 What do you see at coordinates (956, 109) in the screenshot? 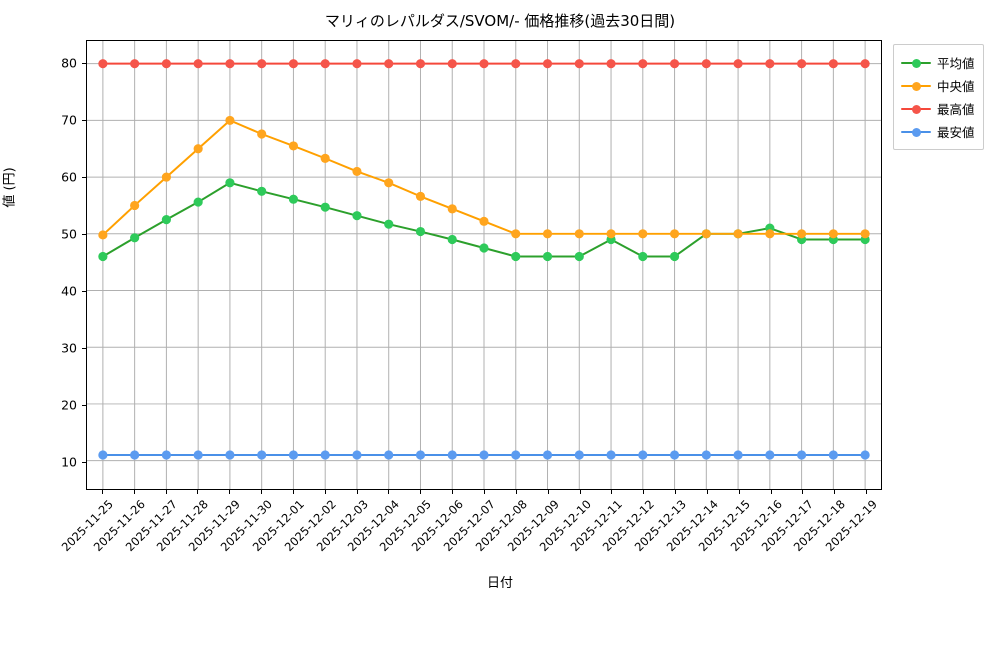
I see `legend-label: 最高値` at bounding box center [956, 109].